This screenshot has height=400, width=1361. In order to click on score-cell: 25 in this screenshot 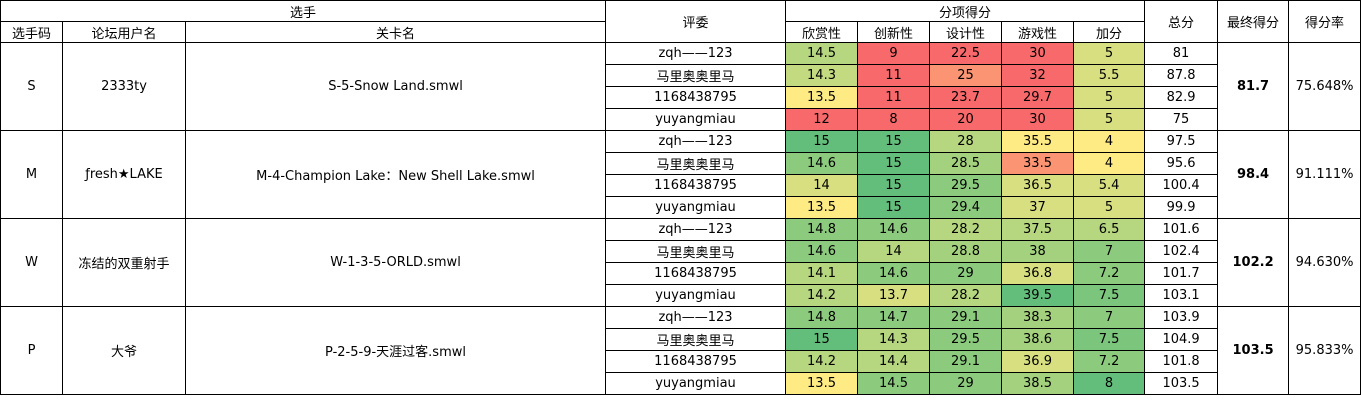, I will do `click(966, 75)`.